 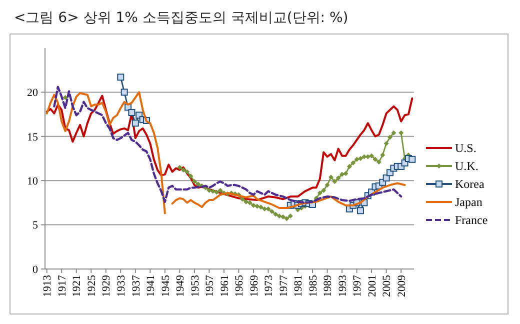 I want to click on x-tick-label: 1981, so click(x=298, y=286).